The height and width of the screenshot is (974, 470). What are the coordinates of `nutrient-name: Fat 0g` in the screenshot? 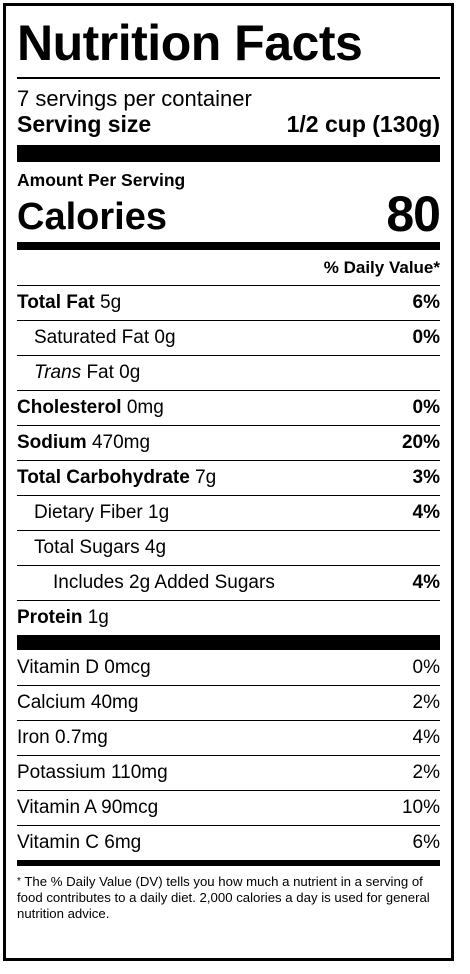 It's located at (111, 372).